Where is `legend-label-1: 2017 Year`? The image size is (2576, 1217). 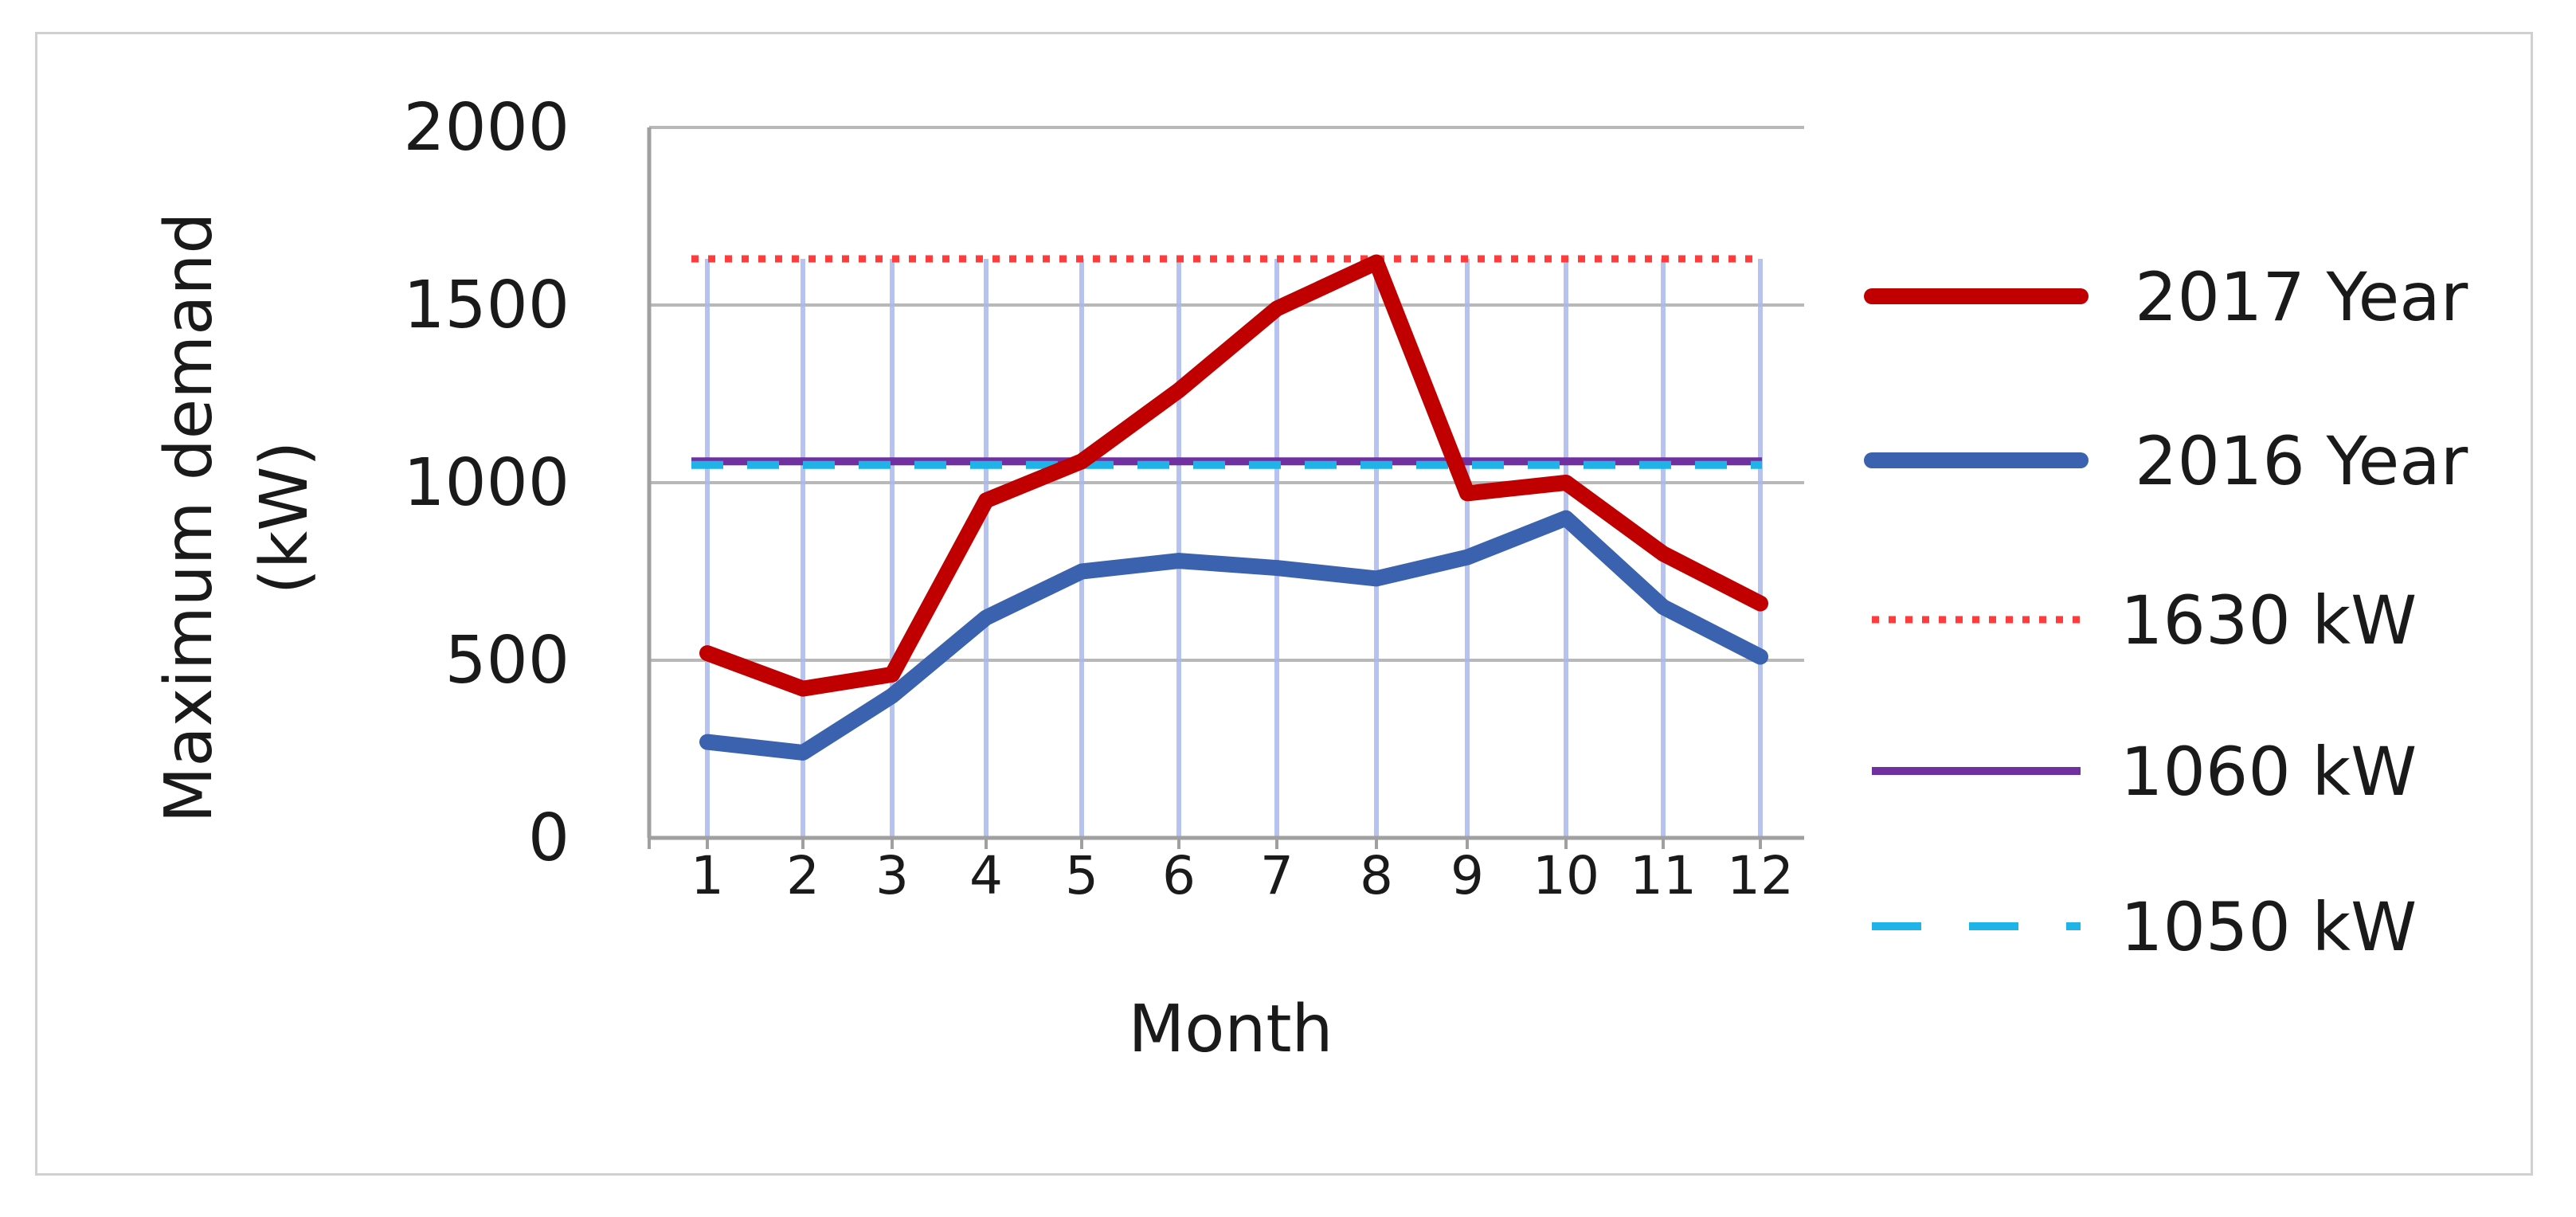
legend-label-1: 2017 Year is located at coordinates (2301, 297).